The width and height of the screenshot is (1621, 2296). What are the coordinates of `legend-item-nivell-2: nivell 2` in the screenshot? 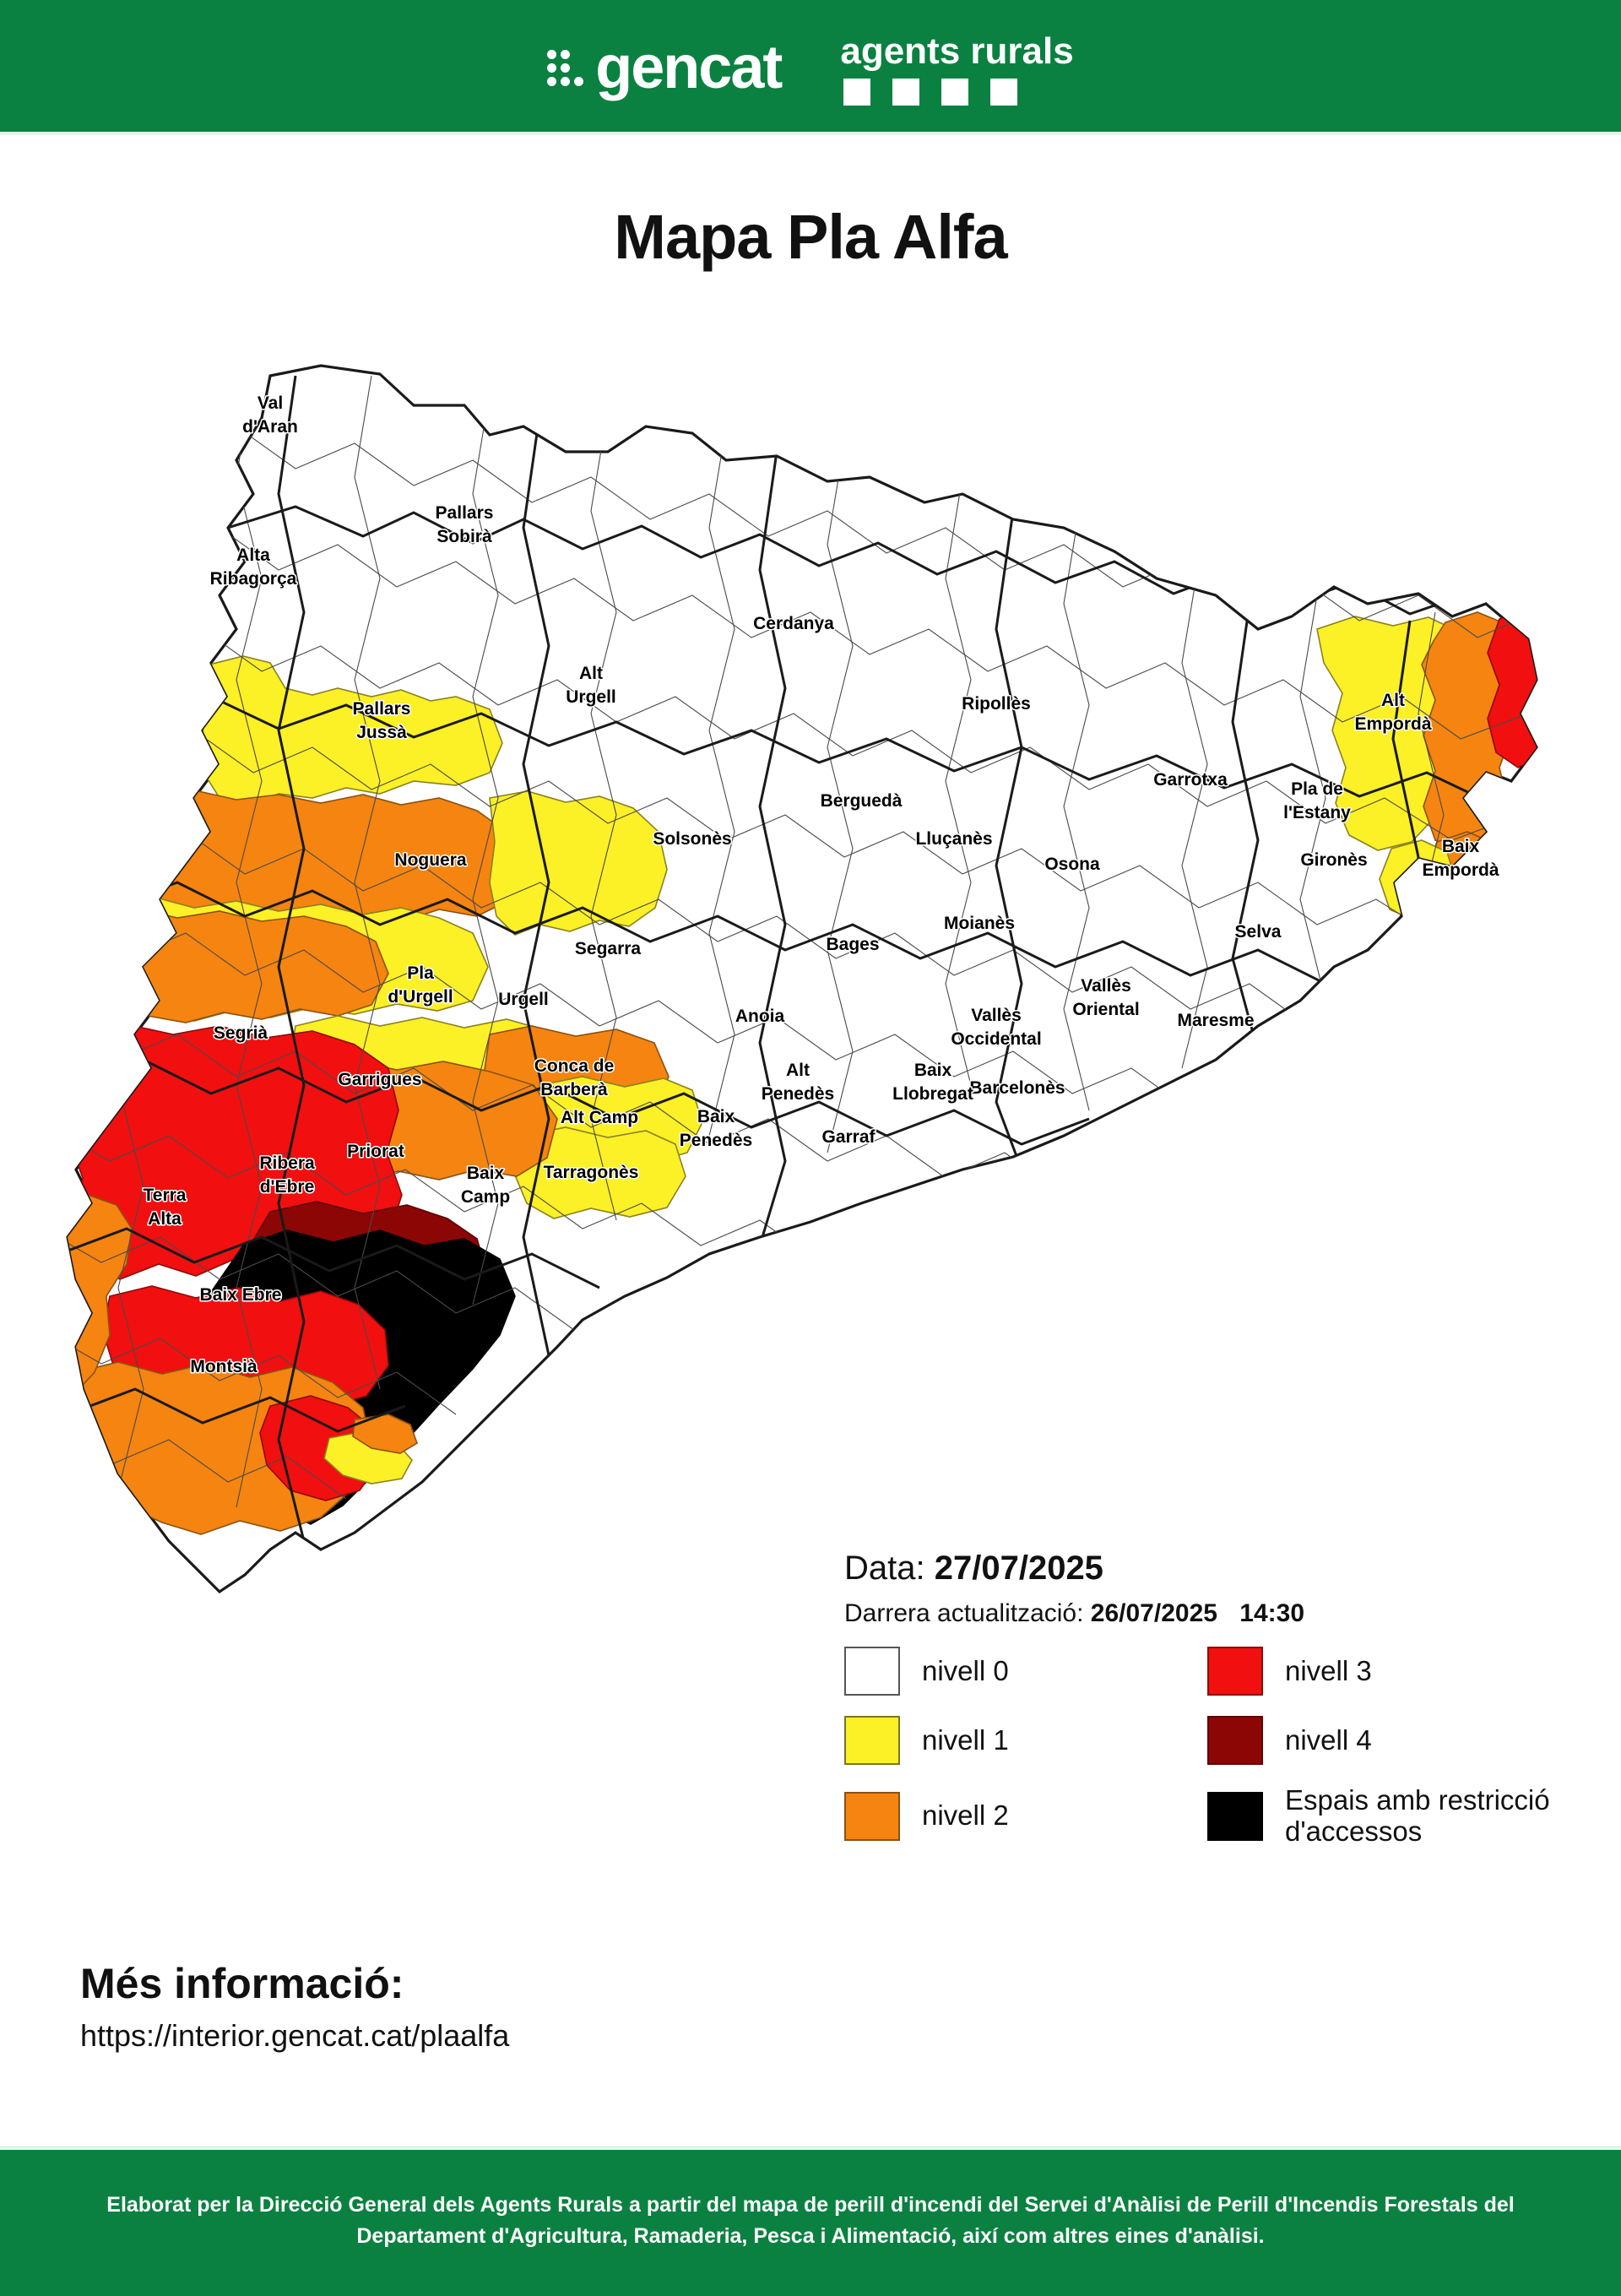 It's located at (1025, 1816).